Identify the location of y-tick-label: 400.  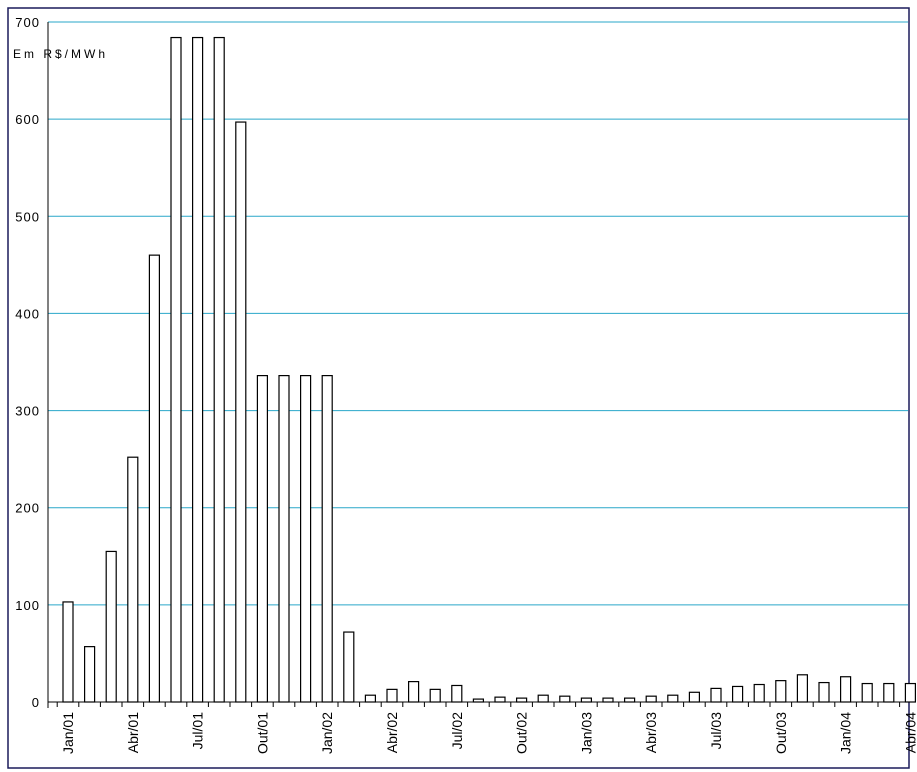
(27, 313).